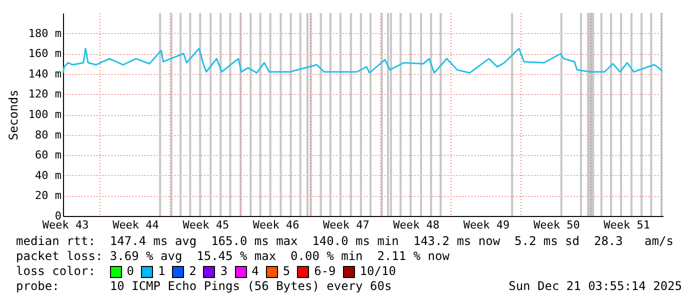  I want to click on y-tick-label: 100 m, so click(45, 114).